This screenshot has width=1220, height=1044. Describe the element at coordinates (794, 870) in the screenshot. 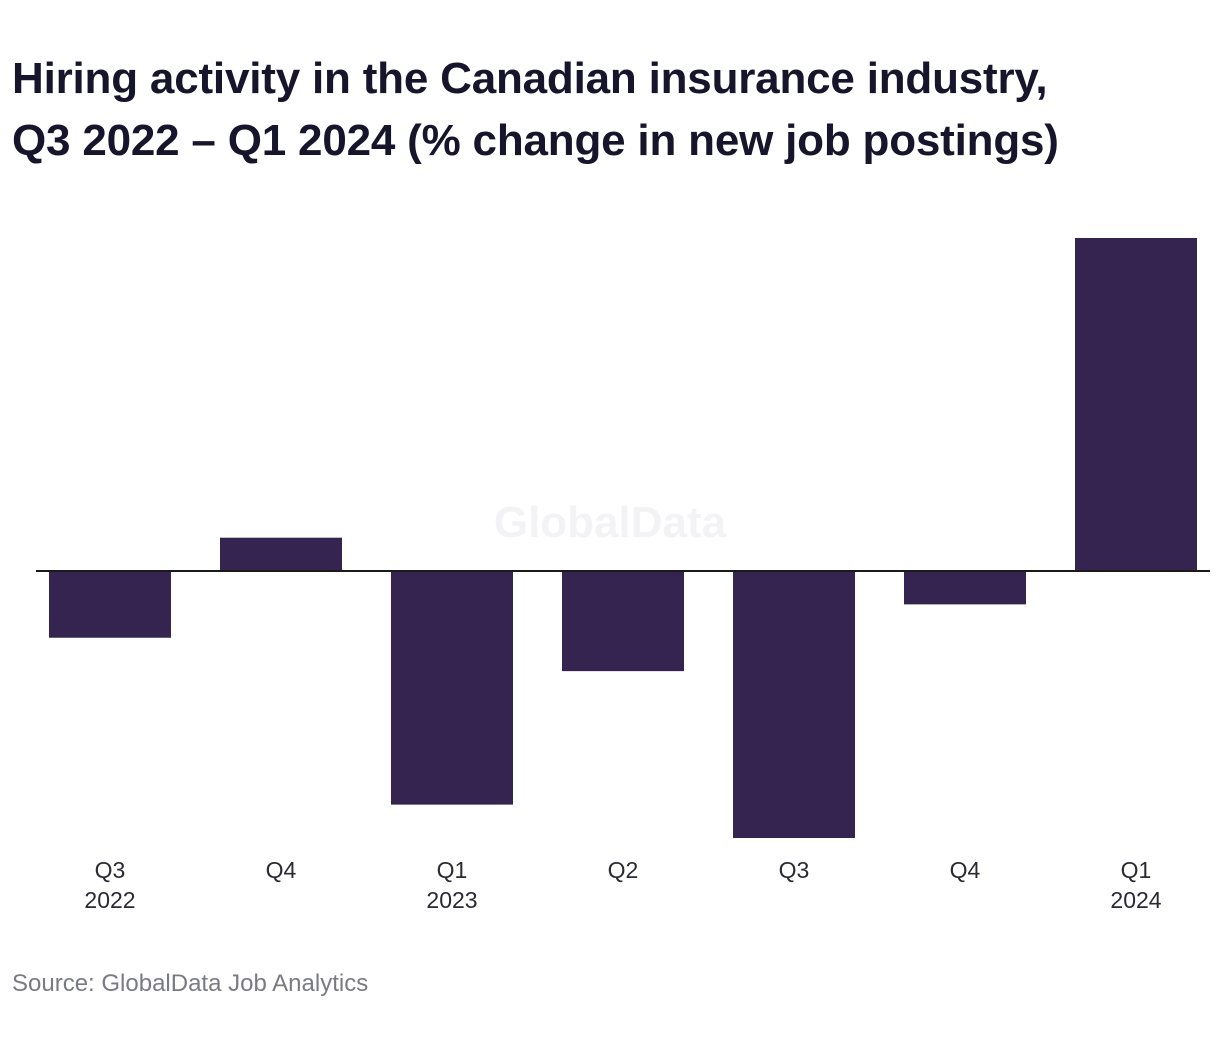

I see `x-tick-label-5: Q3` at that location.